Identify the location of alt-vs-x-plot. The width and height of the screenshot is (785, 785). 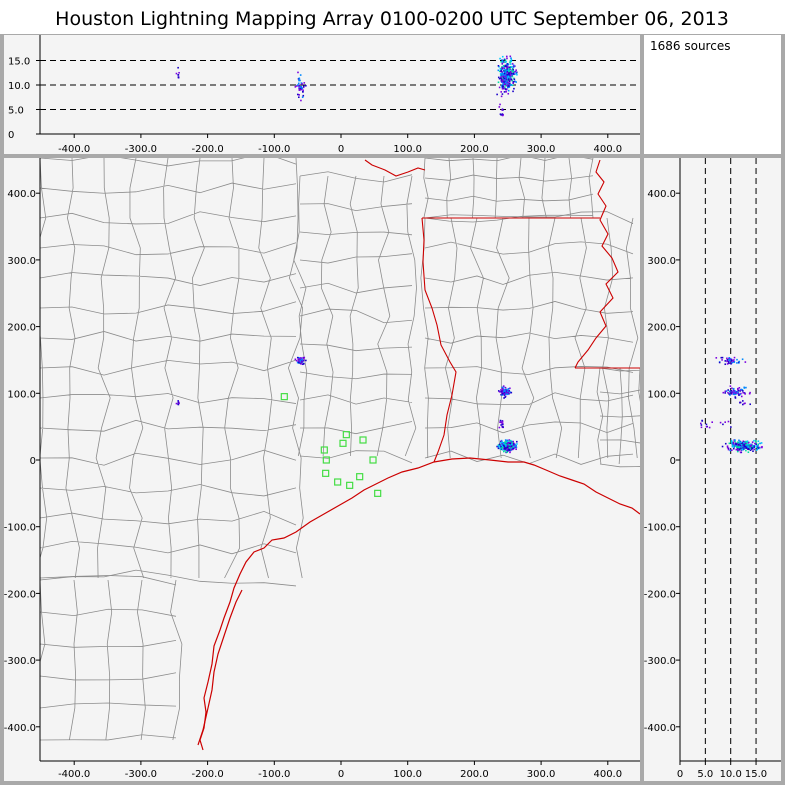
(340, 86).